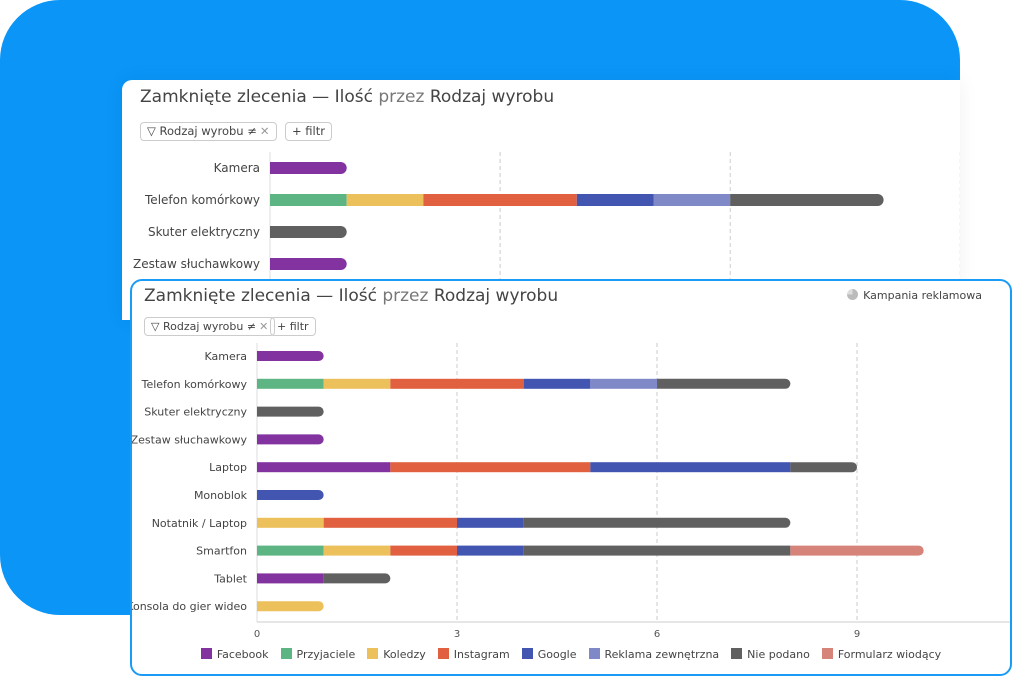  I want to click on pie-chart-icon, so click(853, 294).